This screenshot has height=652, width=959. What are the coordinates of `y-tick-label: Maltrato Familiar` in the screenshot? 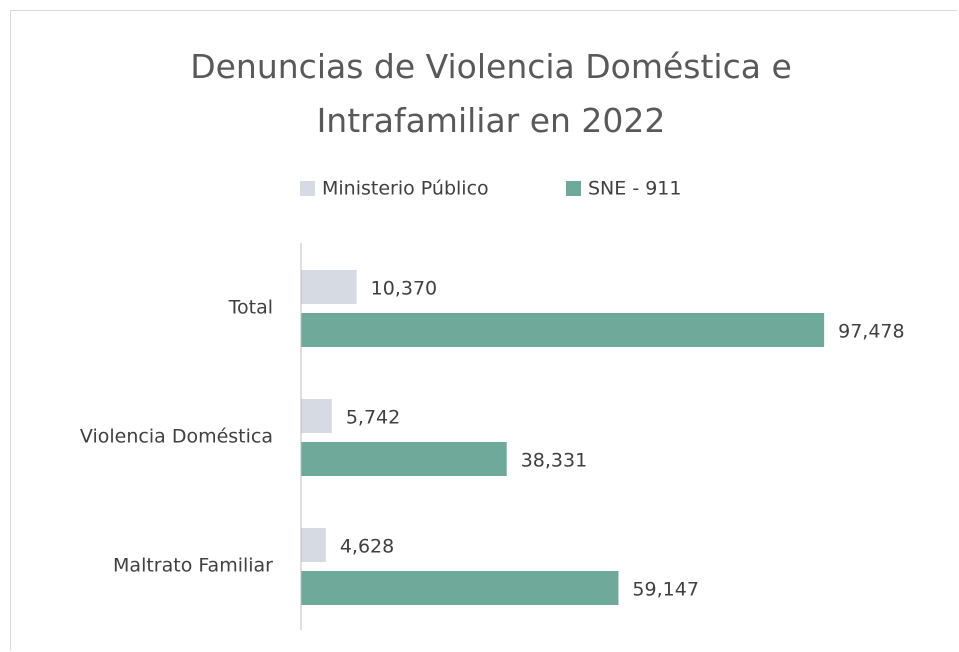 It's located at (193, 566).